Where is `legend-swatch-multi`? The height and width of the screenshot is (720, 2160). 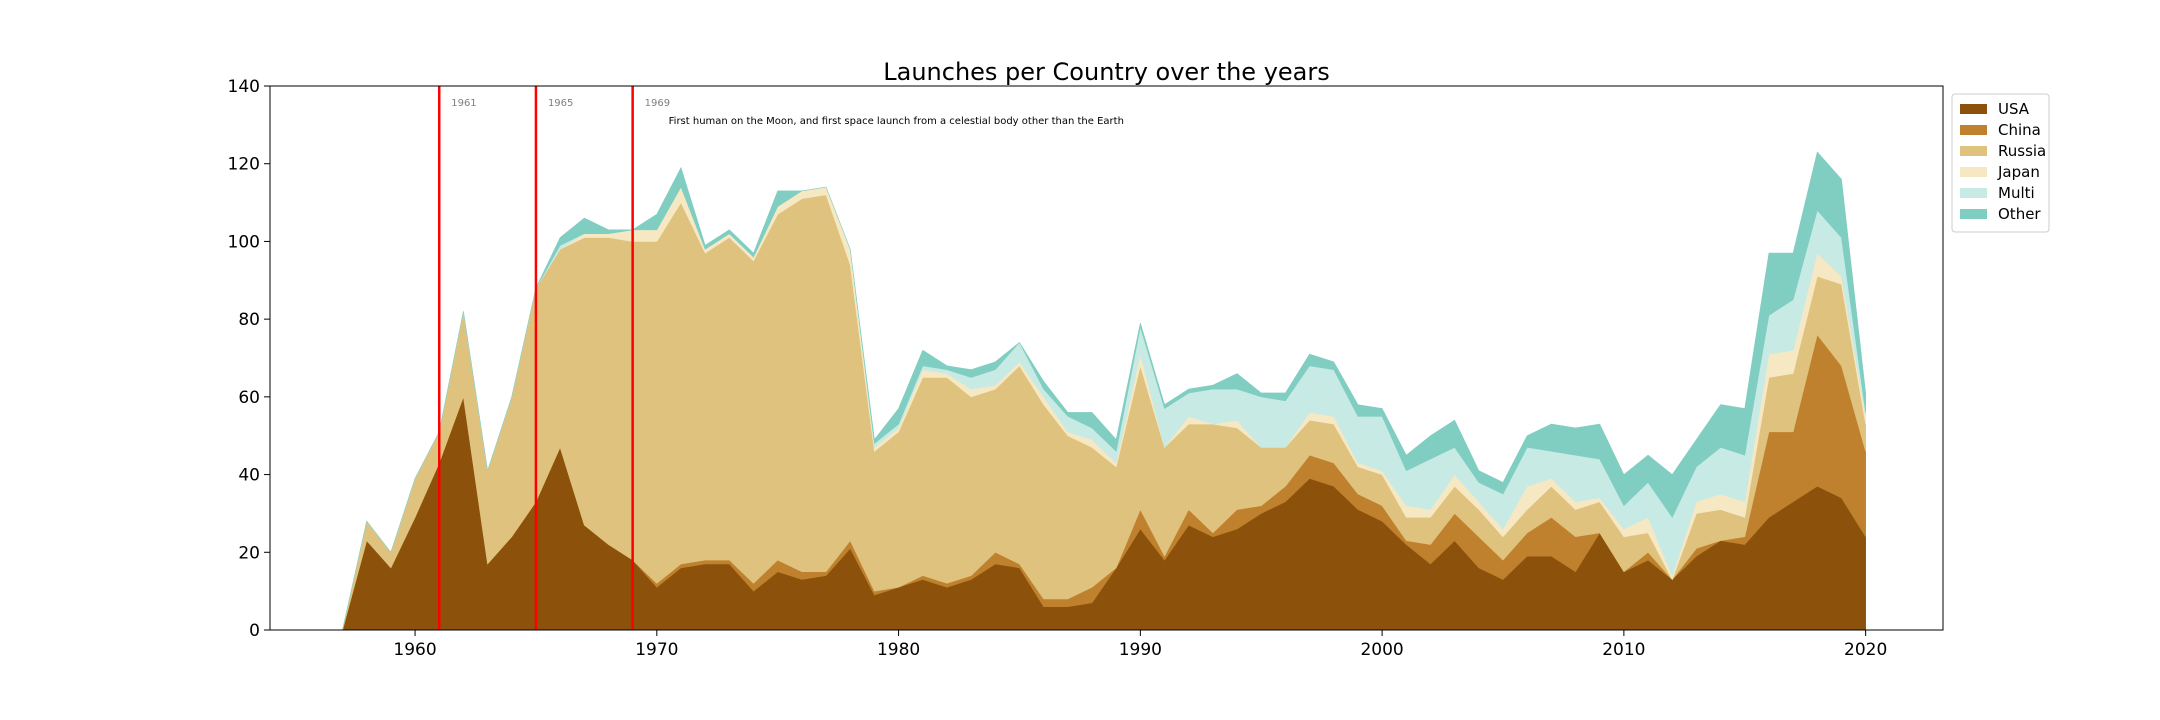
legend-swatch-multi is located at coordinates (1973, 193).